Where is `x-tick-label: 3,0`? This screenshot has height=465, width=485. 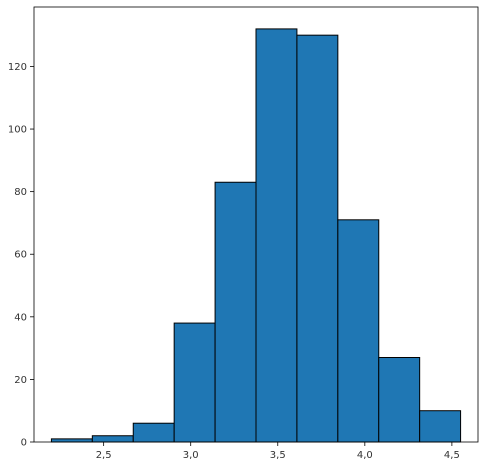 x-tick-label: 3,0 is located at coordinates (191, 455).